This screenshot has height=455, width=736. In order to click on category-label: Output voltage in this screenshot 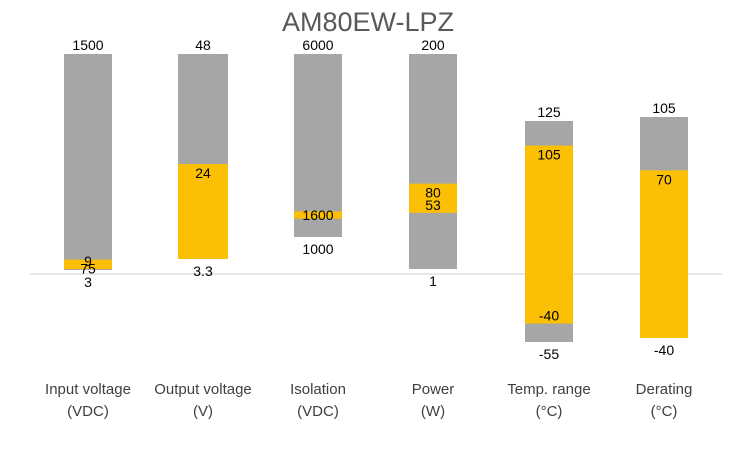, I will do `click(203, 389)`.